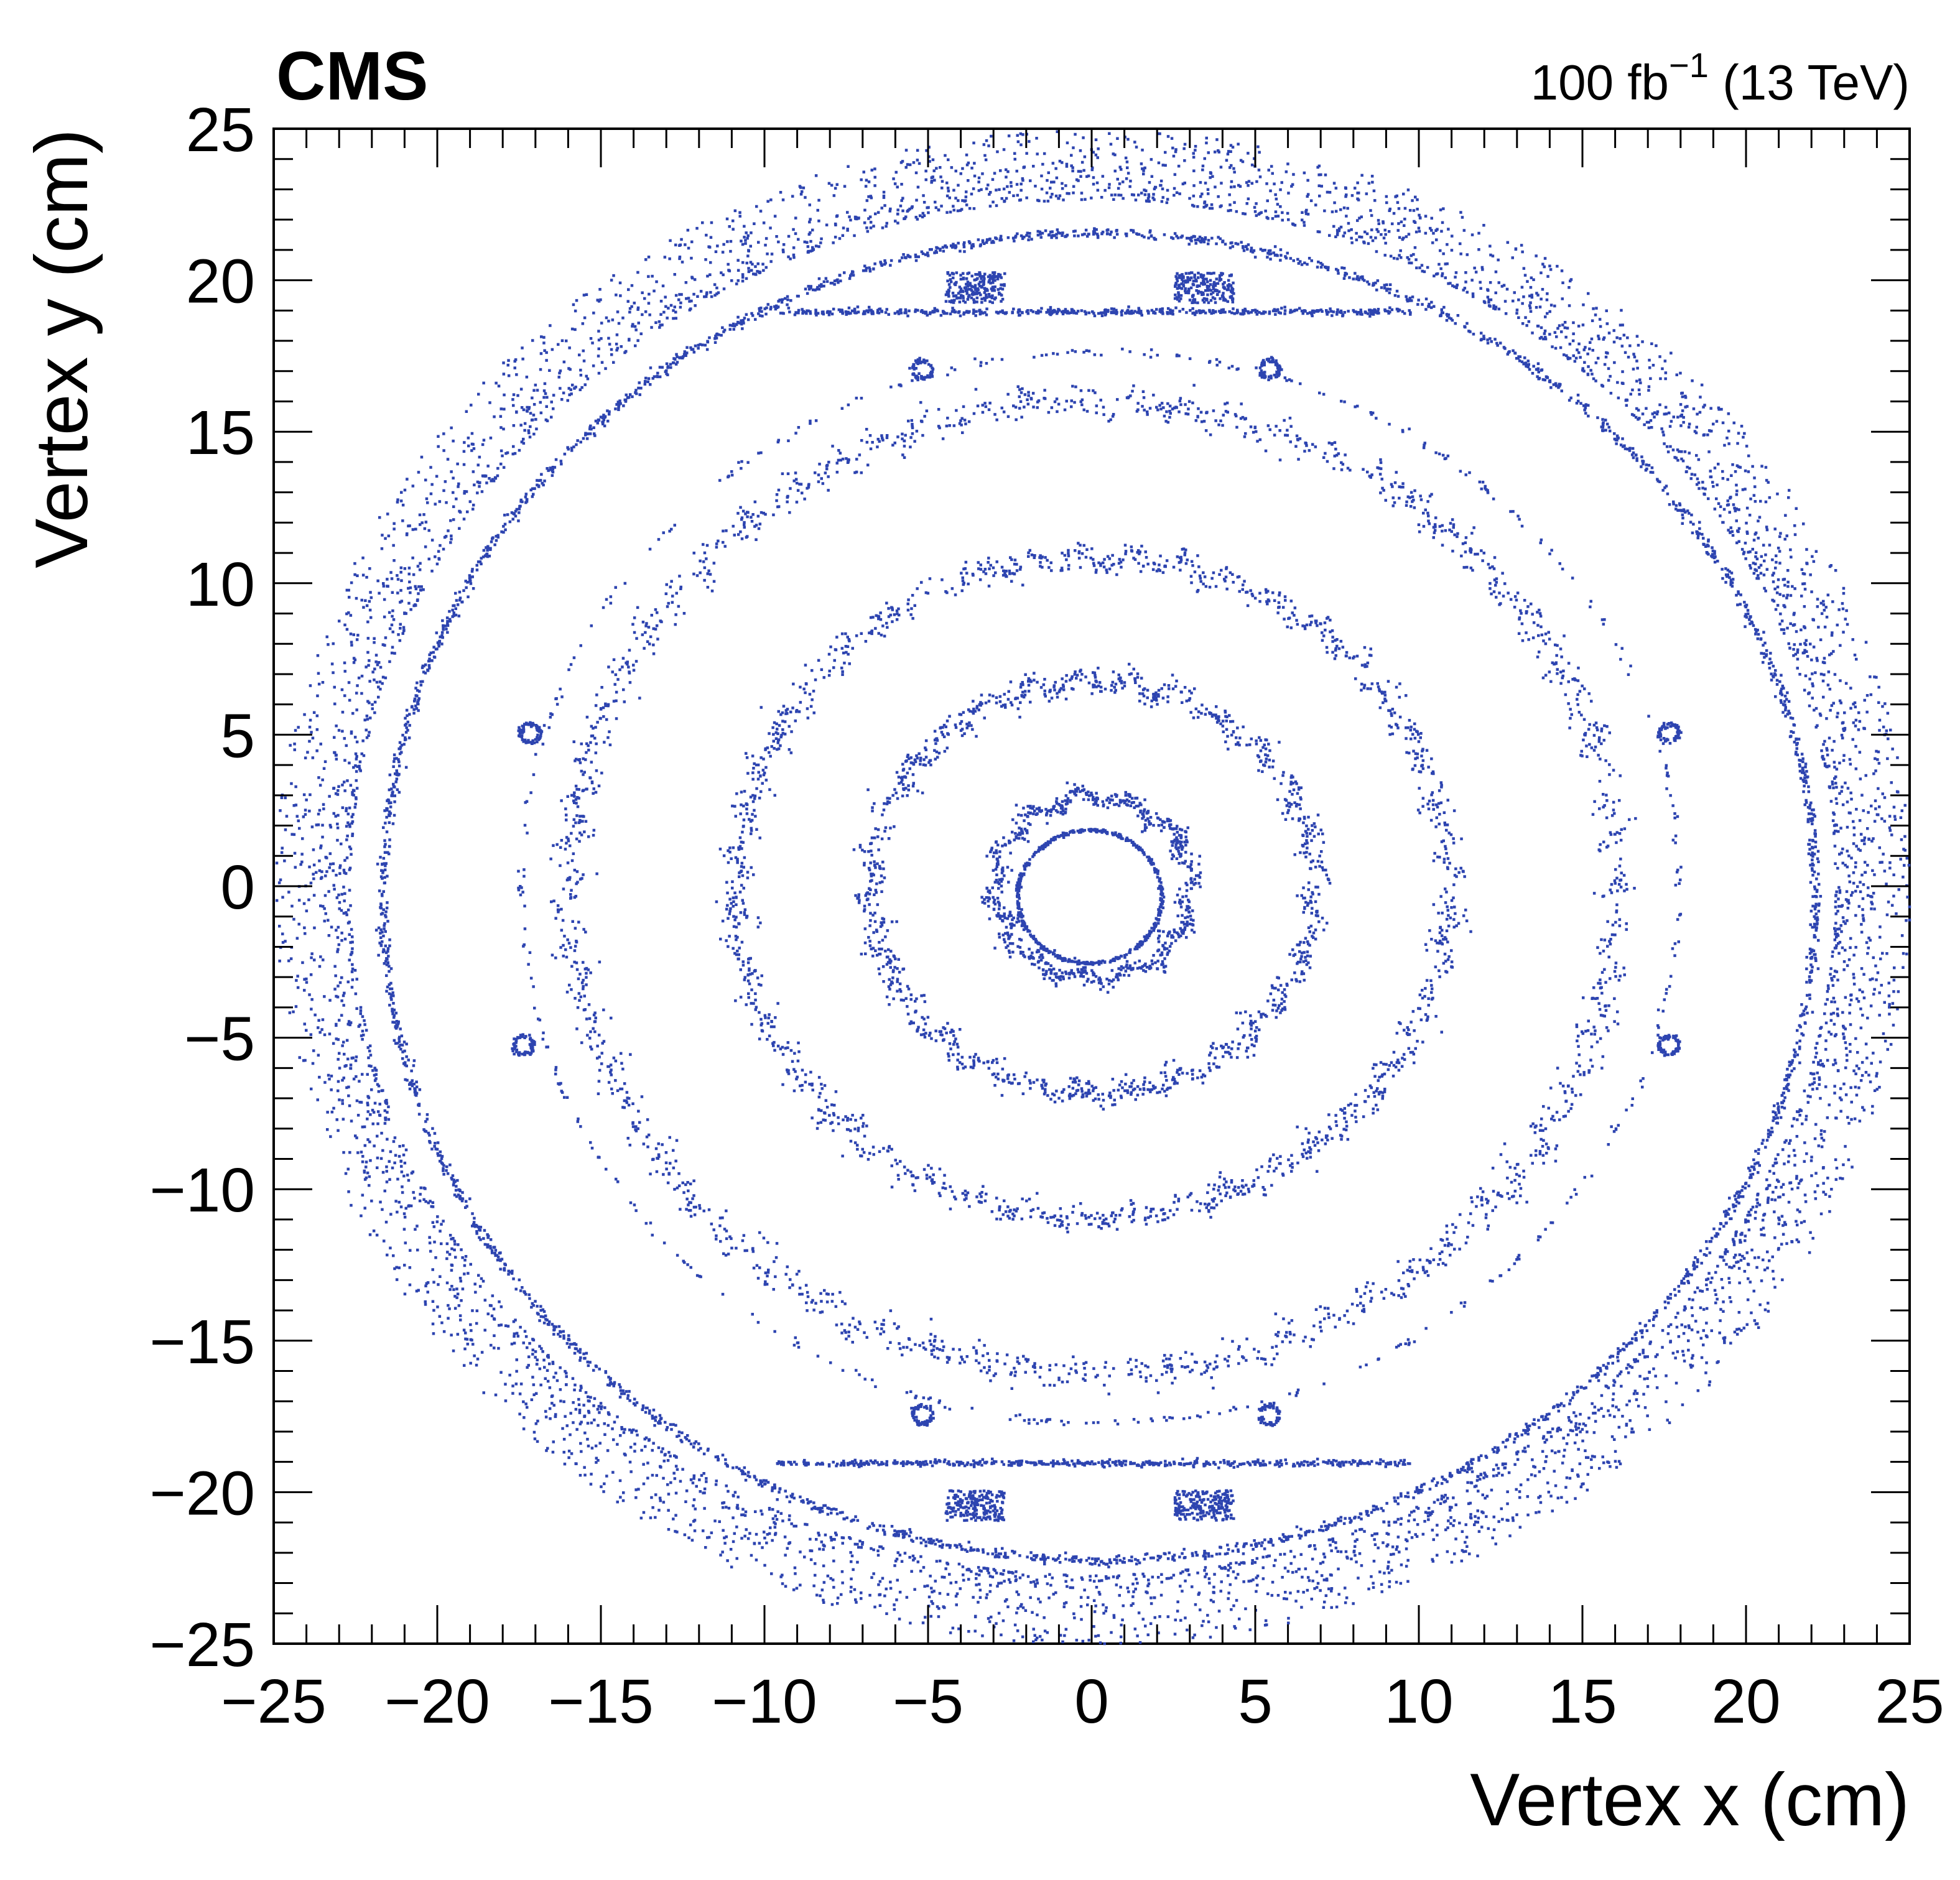 This screenshot has width=1960, height=1880. Describe the element at coordinates (352, 76) in the screenshot. I see `experiment-label: CMS` at that location.